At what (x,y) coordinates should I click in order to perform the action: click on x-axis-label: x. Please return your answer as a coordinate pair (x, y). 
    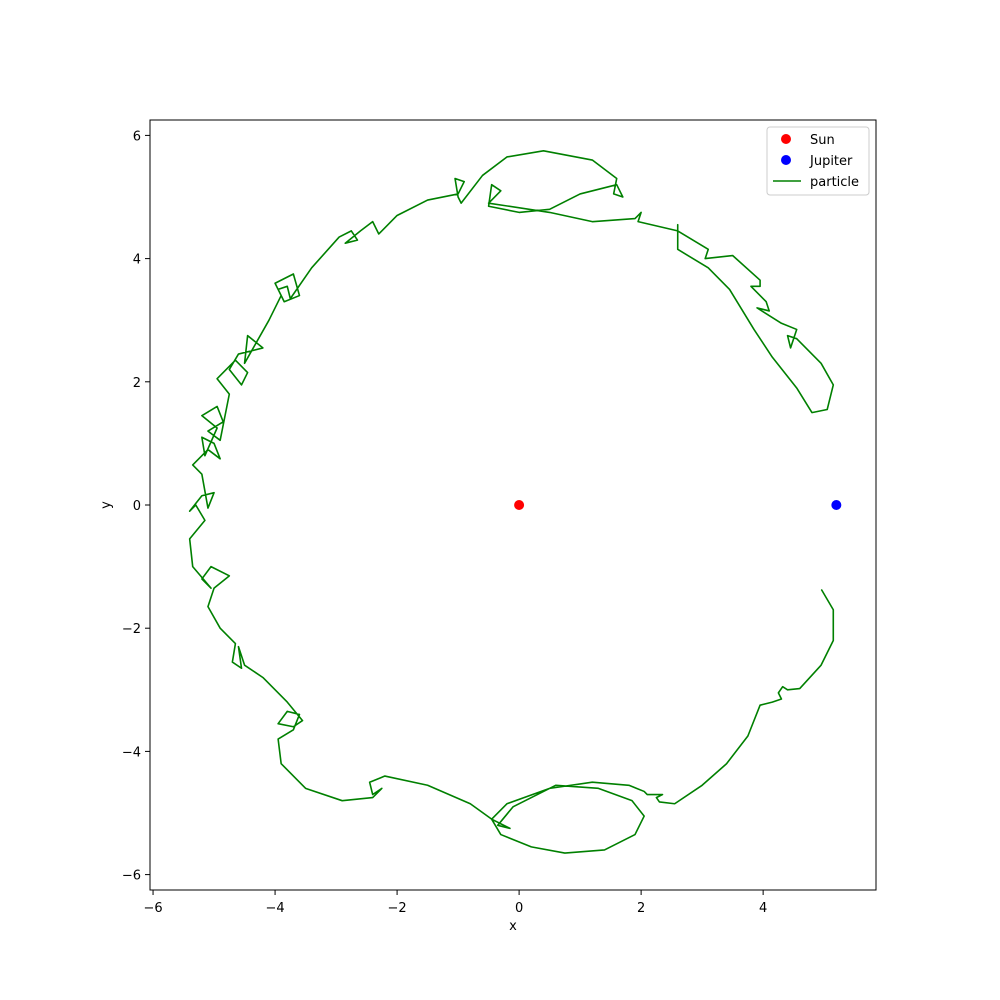
    Looking at the image, I should click on (513, 926).